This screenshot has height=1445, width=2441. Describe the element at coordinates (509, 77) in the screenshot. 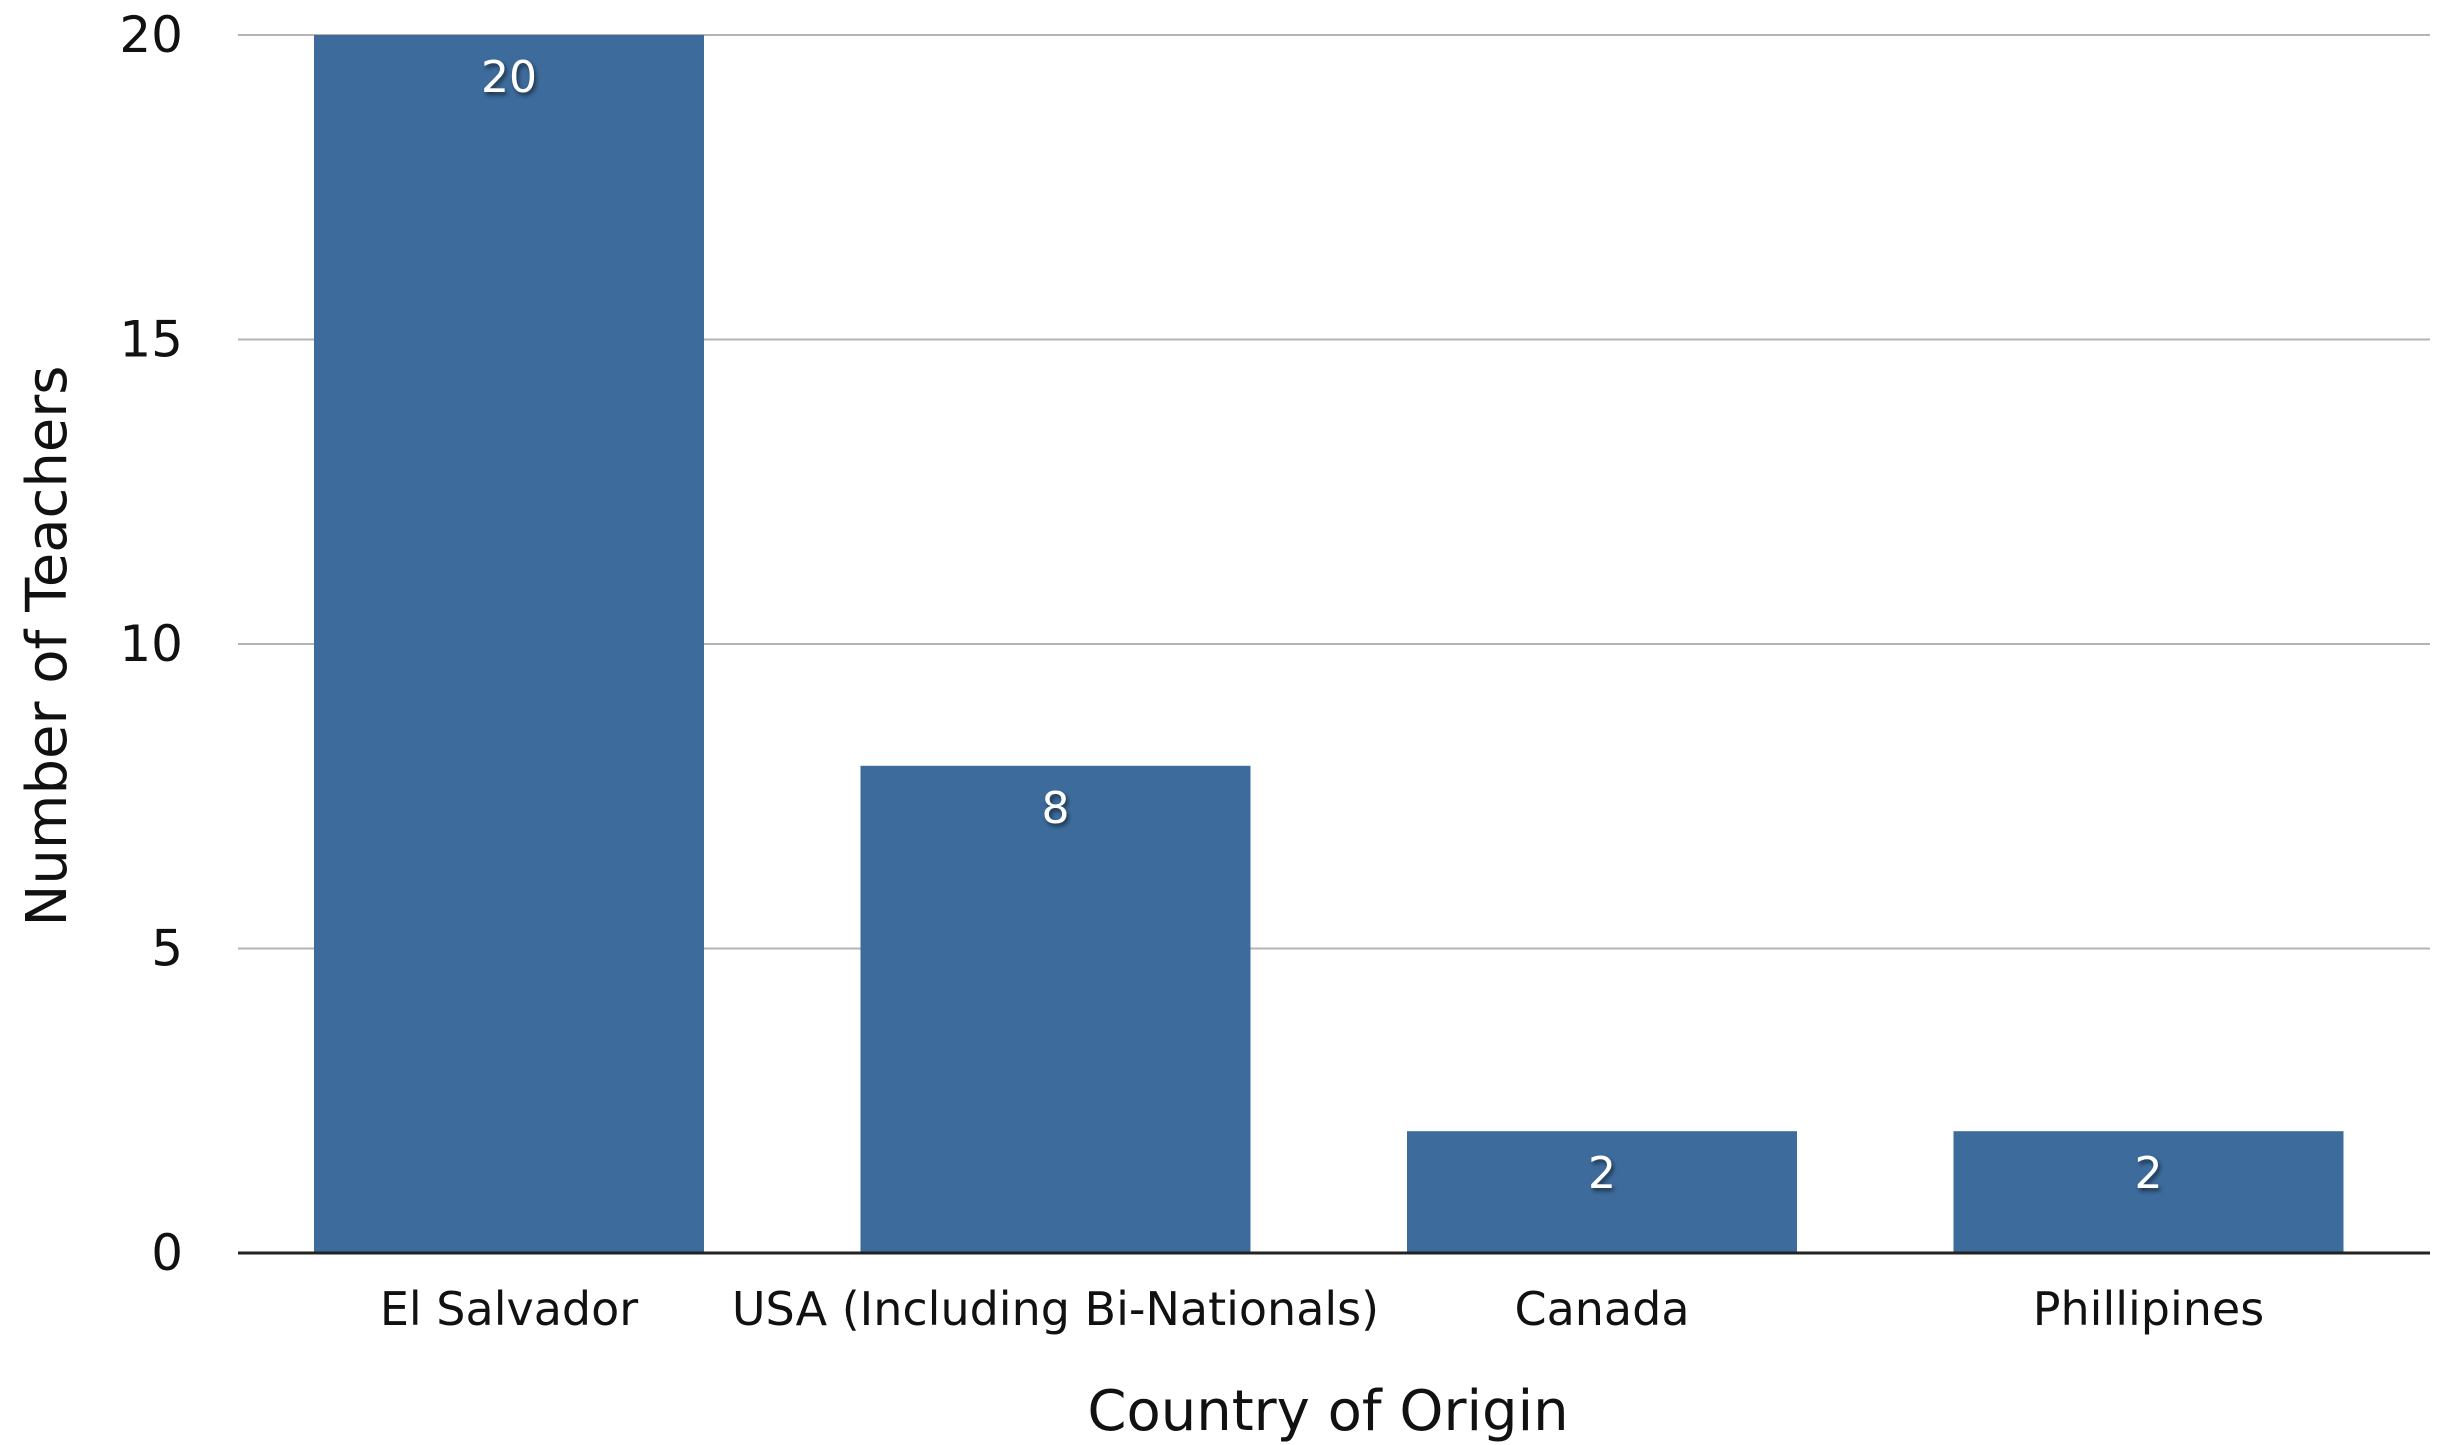

I see `data-label-el-salvador: 20` at that location.